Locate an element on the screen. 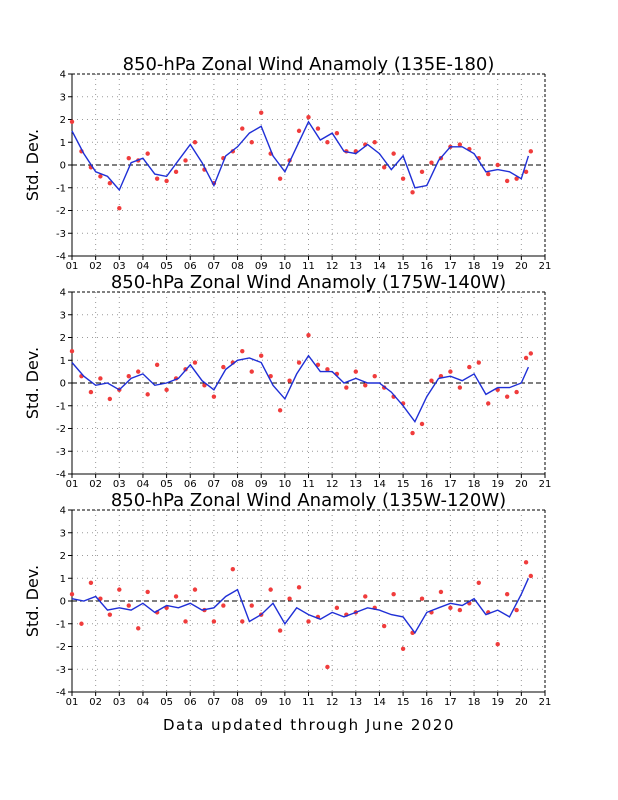  chart-title: 850-hPa Zonal Wind Anamoly (135E-180) is located at coordinates (309, 64).